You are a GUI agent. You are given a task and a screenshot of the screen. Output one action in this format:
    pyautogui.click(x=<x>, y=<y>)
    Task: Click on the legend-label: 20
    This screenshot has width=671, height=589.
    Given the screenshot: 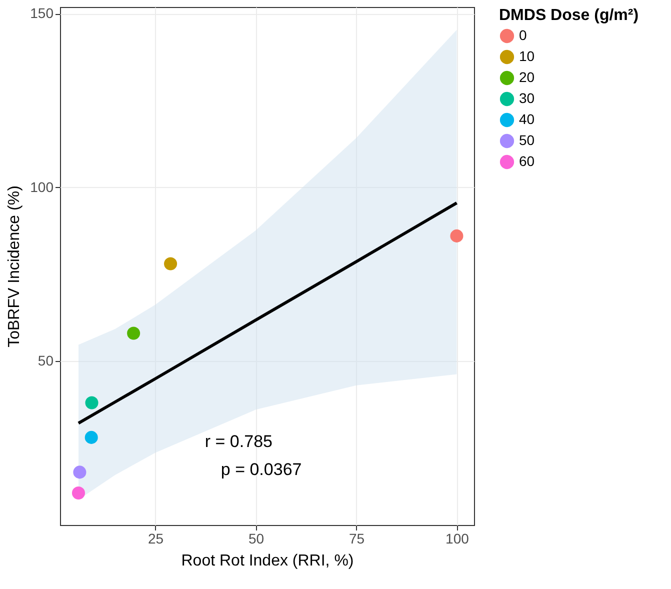 What is the action you would take?
    pyautogui.click(x=527, y=77)
    